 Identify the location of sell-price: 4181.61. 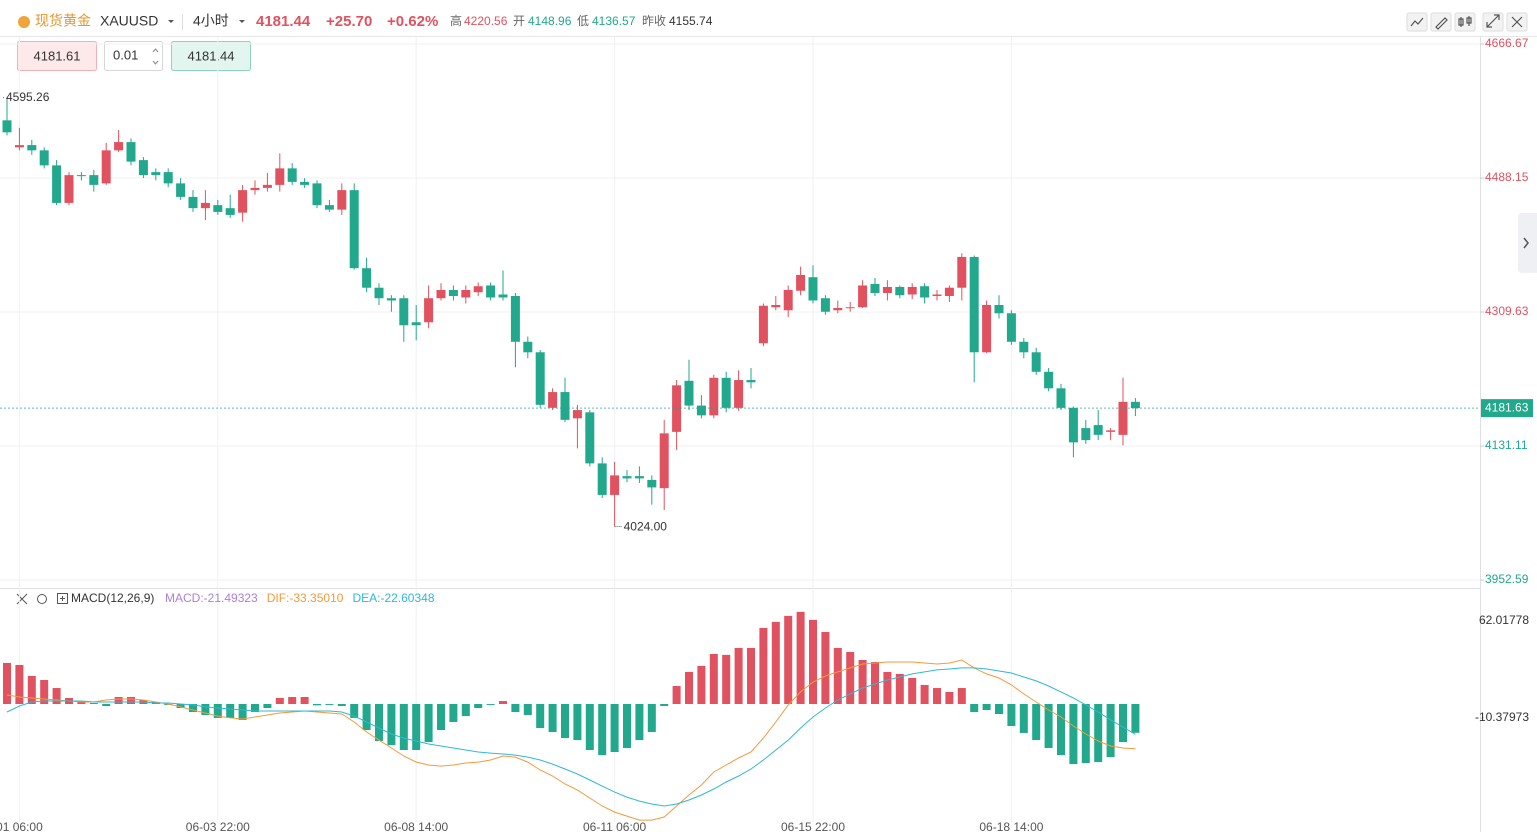
(57, 55).